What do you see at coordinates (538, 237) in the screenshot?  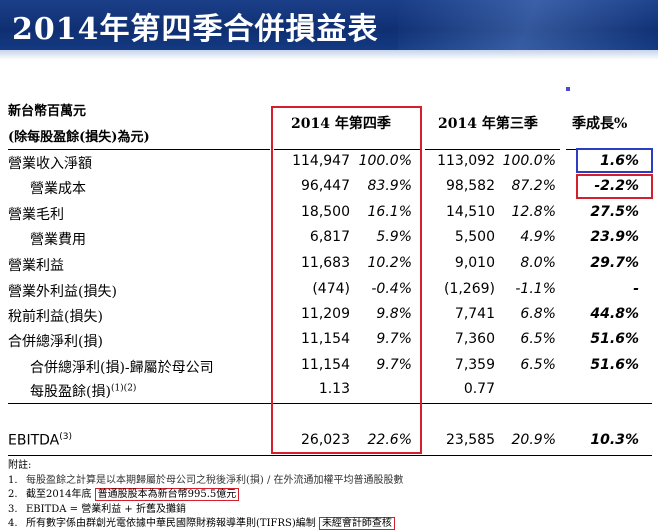 I see `q3-percent: 4.9%` at bounding box center [538, 237].